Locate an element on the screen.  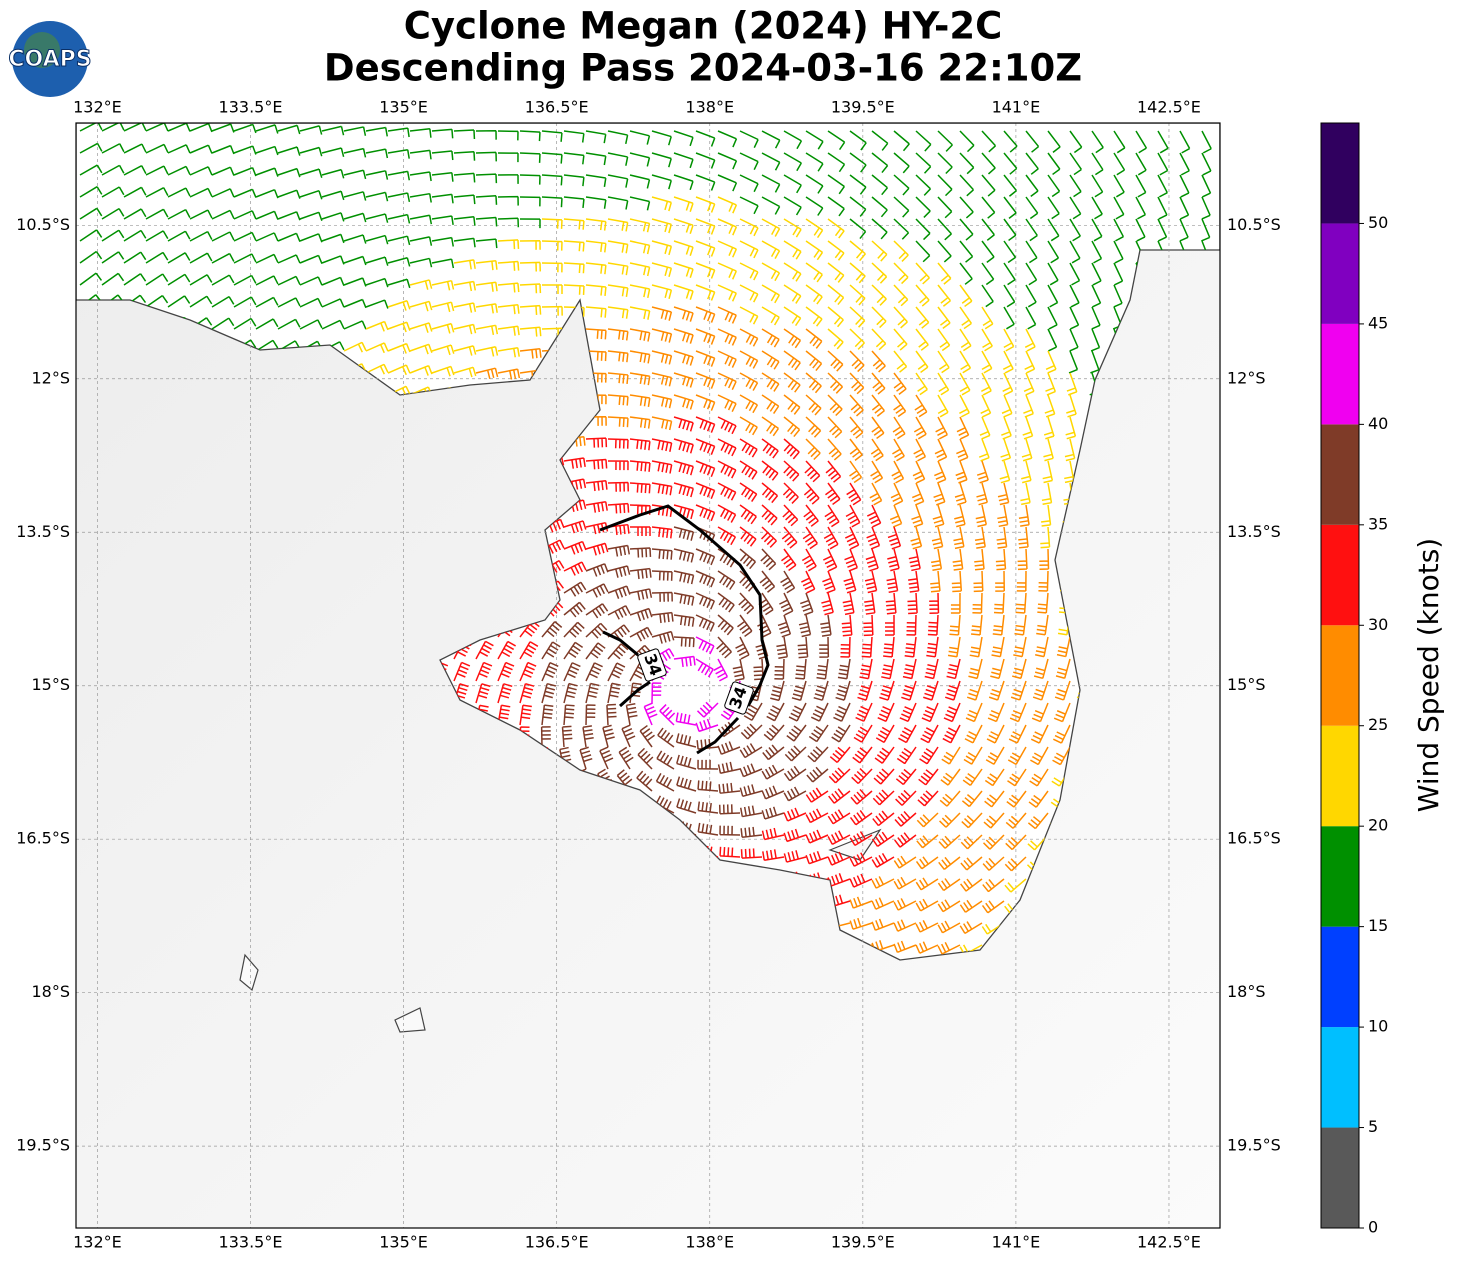
lon-tick-label: 133.5°E is located at coordinates (251, 1242).